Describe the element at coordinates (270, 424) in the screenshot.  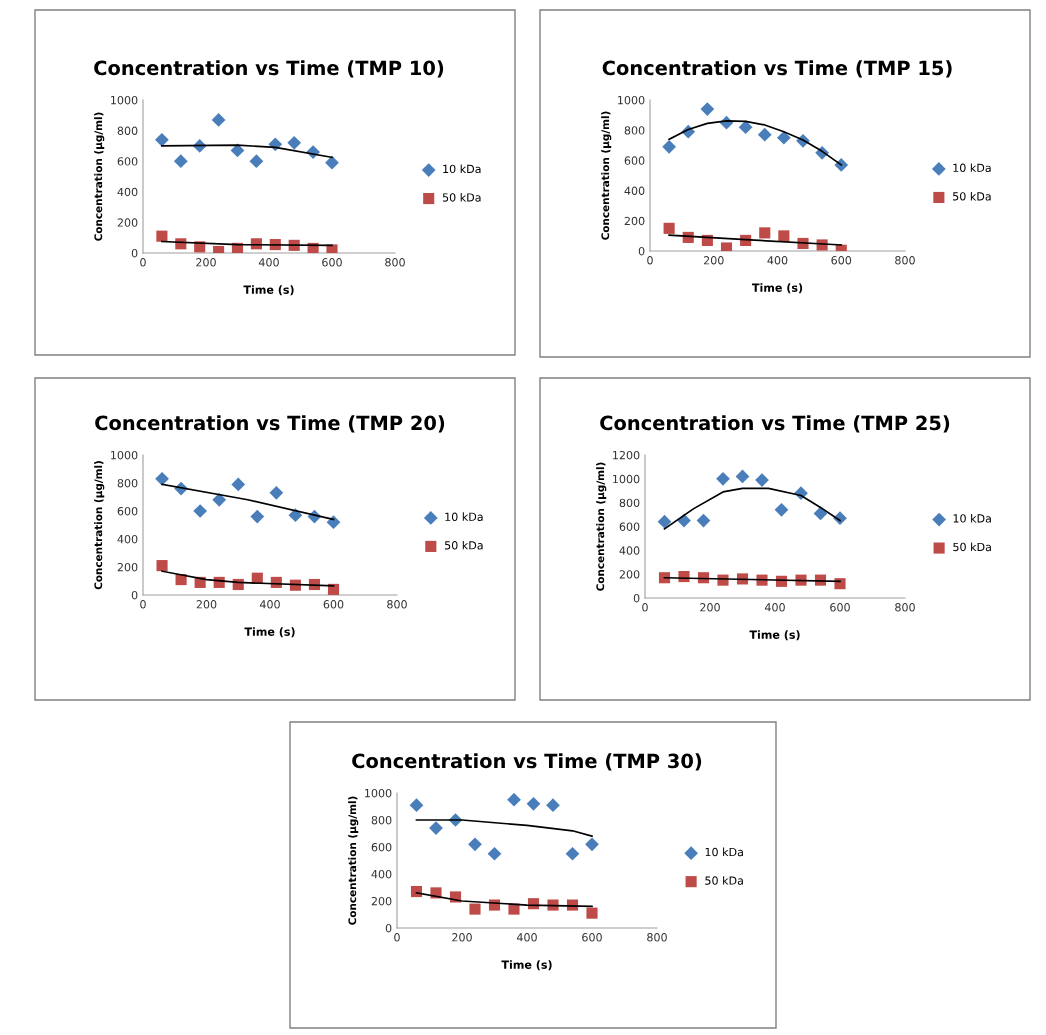
I see `chart-title: Concentration vs Time (TMP 20)` at that location.